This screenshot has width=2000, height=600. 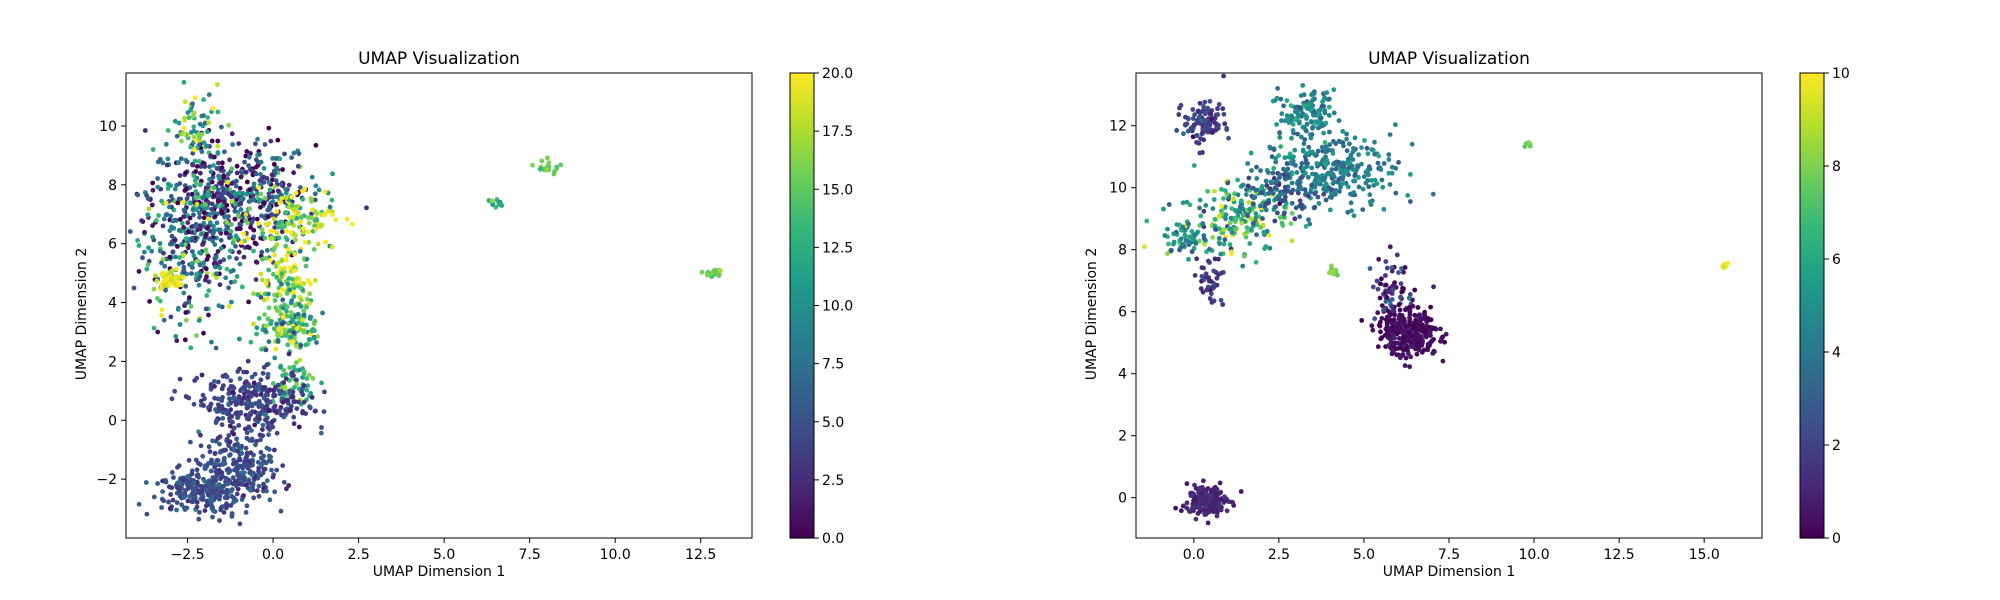 What do you see at coordinates (112, 304) in the screenshot?
I see `y-tick-label: 4` at bounding box center [112, 304].